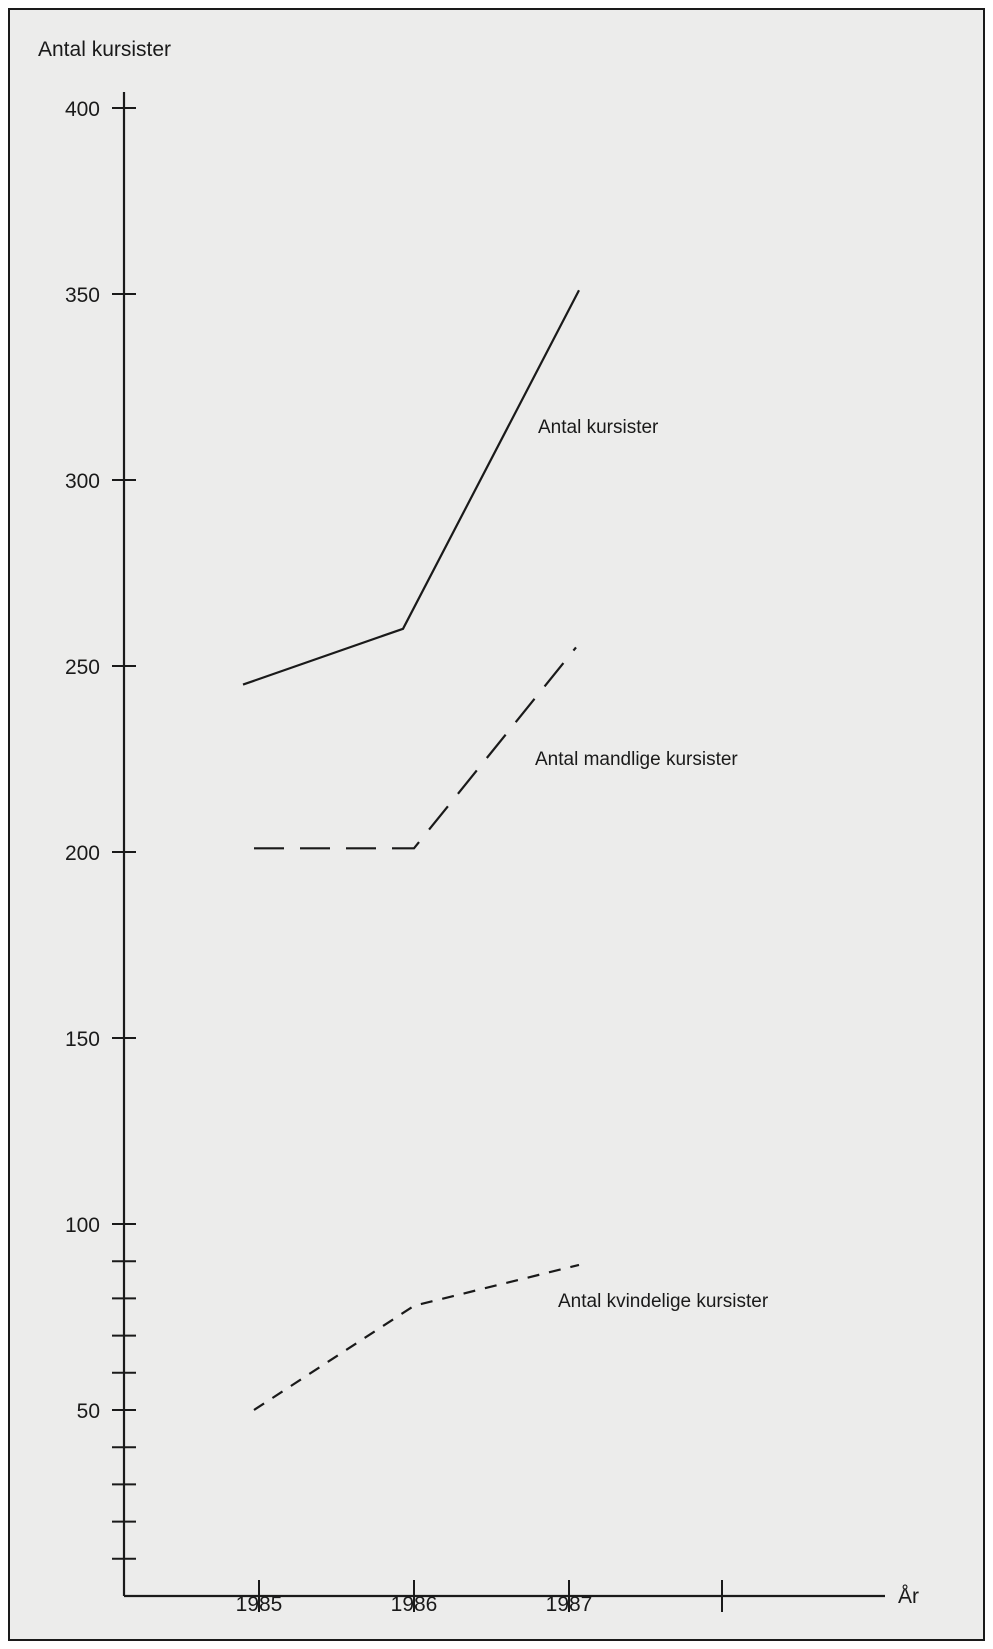 This screenshot has height=1649, width=993. Describe the element at coordinates (414, 1604) in the screenshot. I see `x-tick-label: 1986` at that location.